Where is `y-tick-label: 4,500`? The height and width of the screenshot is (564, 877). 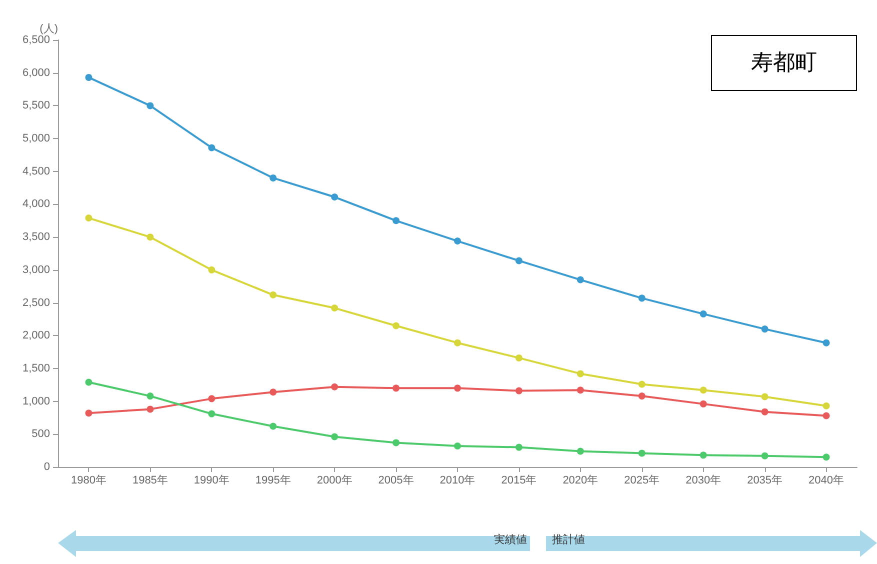 y-tick-label: 4,500 is located at coordinates (36, 171).